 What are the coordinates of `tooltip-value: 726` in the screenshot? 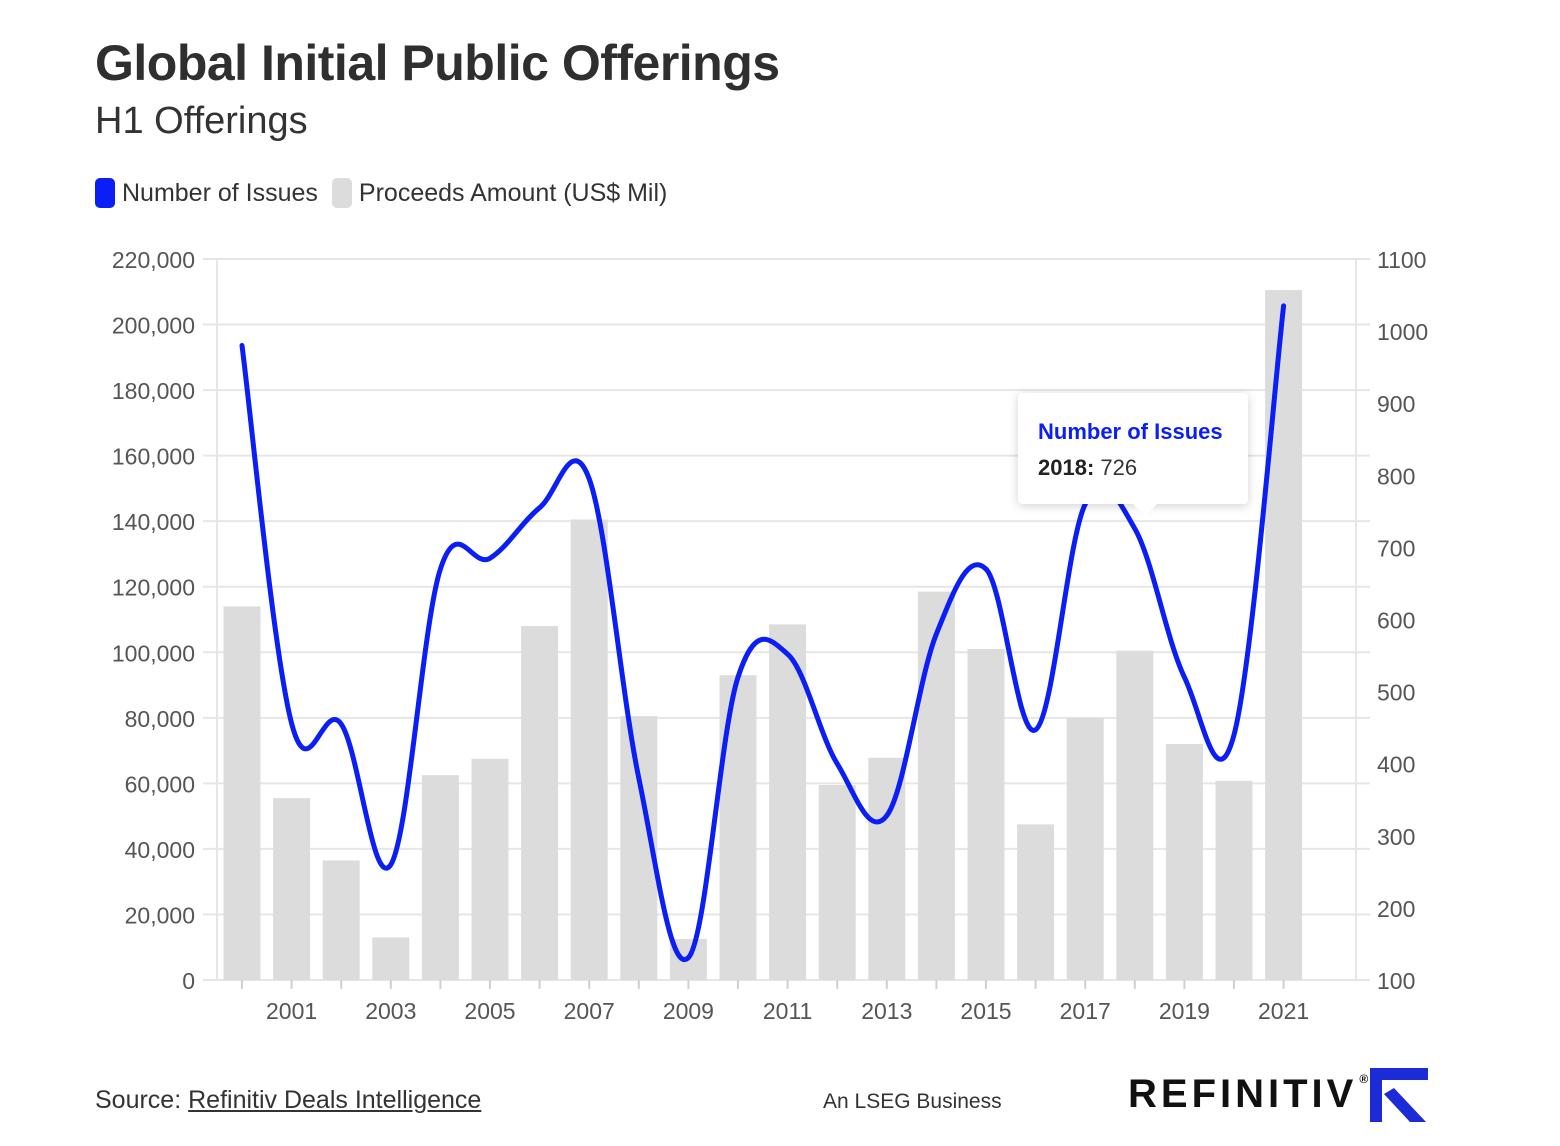 It's located at (1119, 467).